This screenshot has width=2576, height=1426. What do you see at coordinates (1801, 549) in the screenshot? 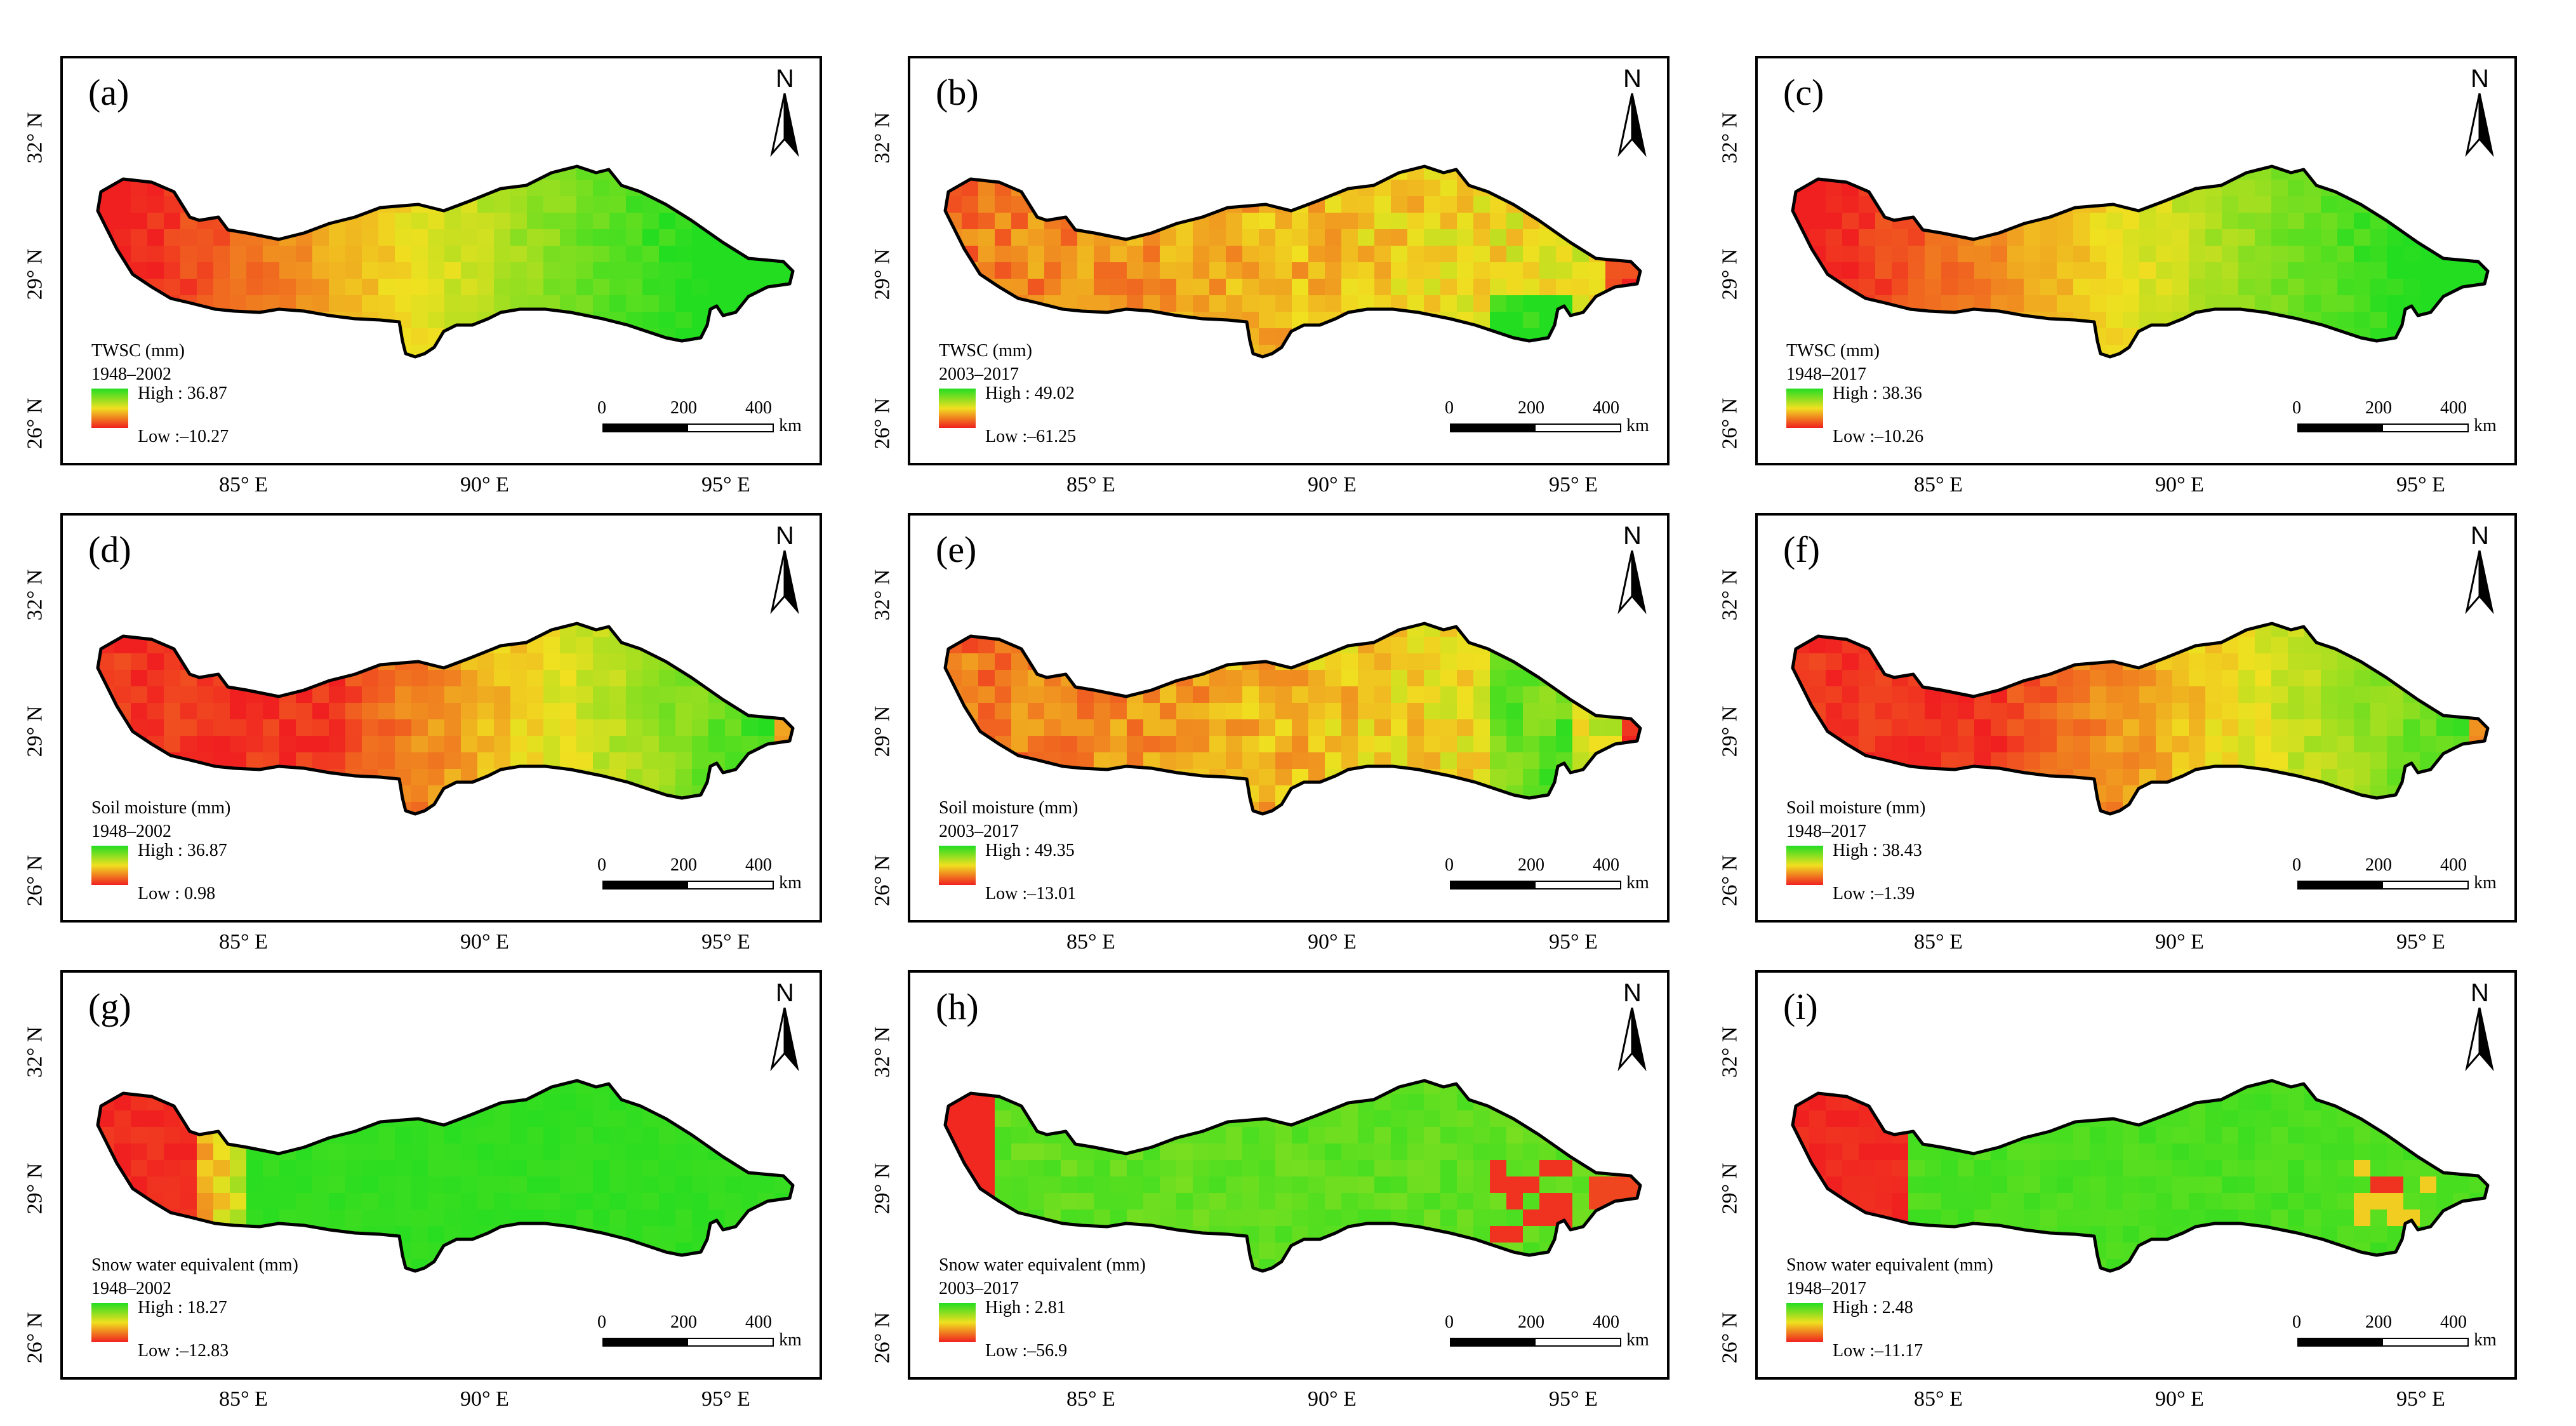
I see `panel-letter: (f)` at bounding box center [1801, 549].